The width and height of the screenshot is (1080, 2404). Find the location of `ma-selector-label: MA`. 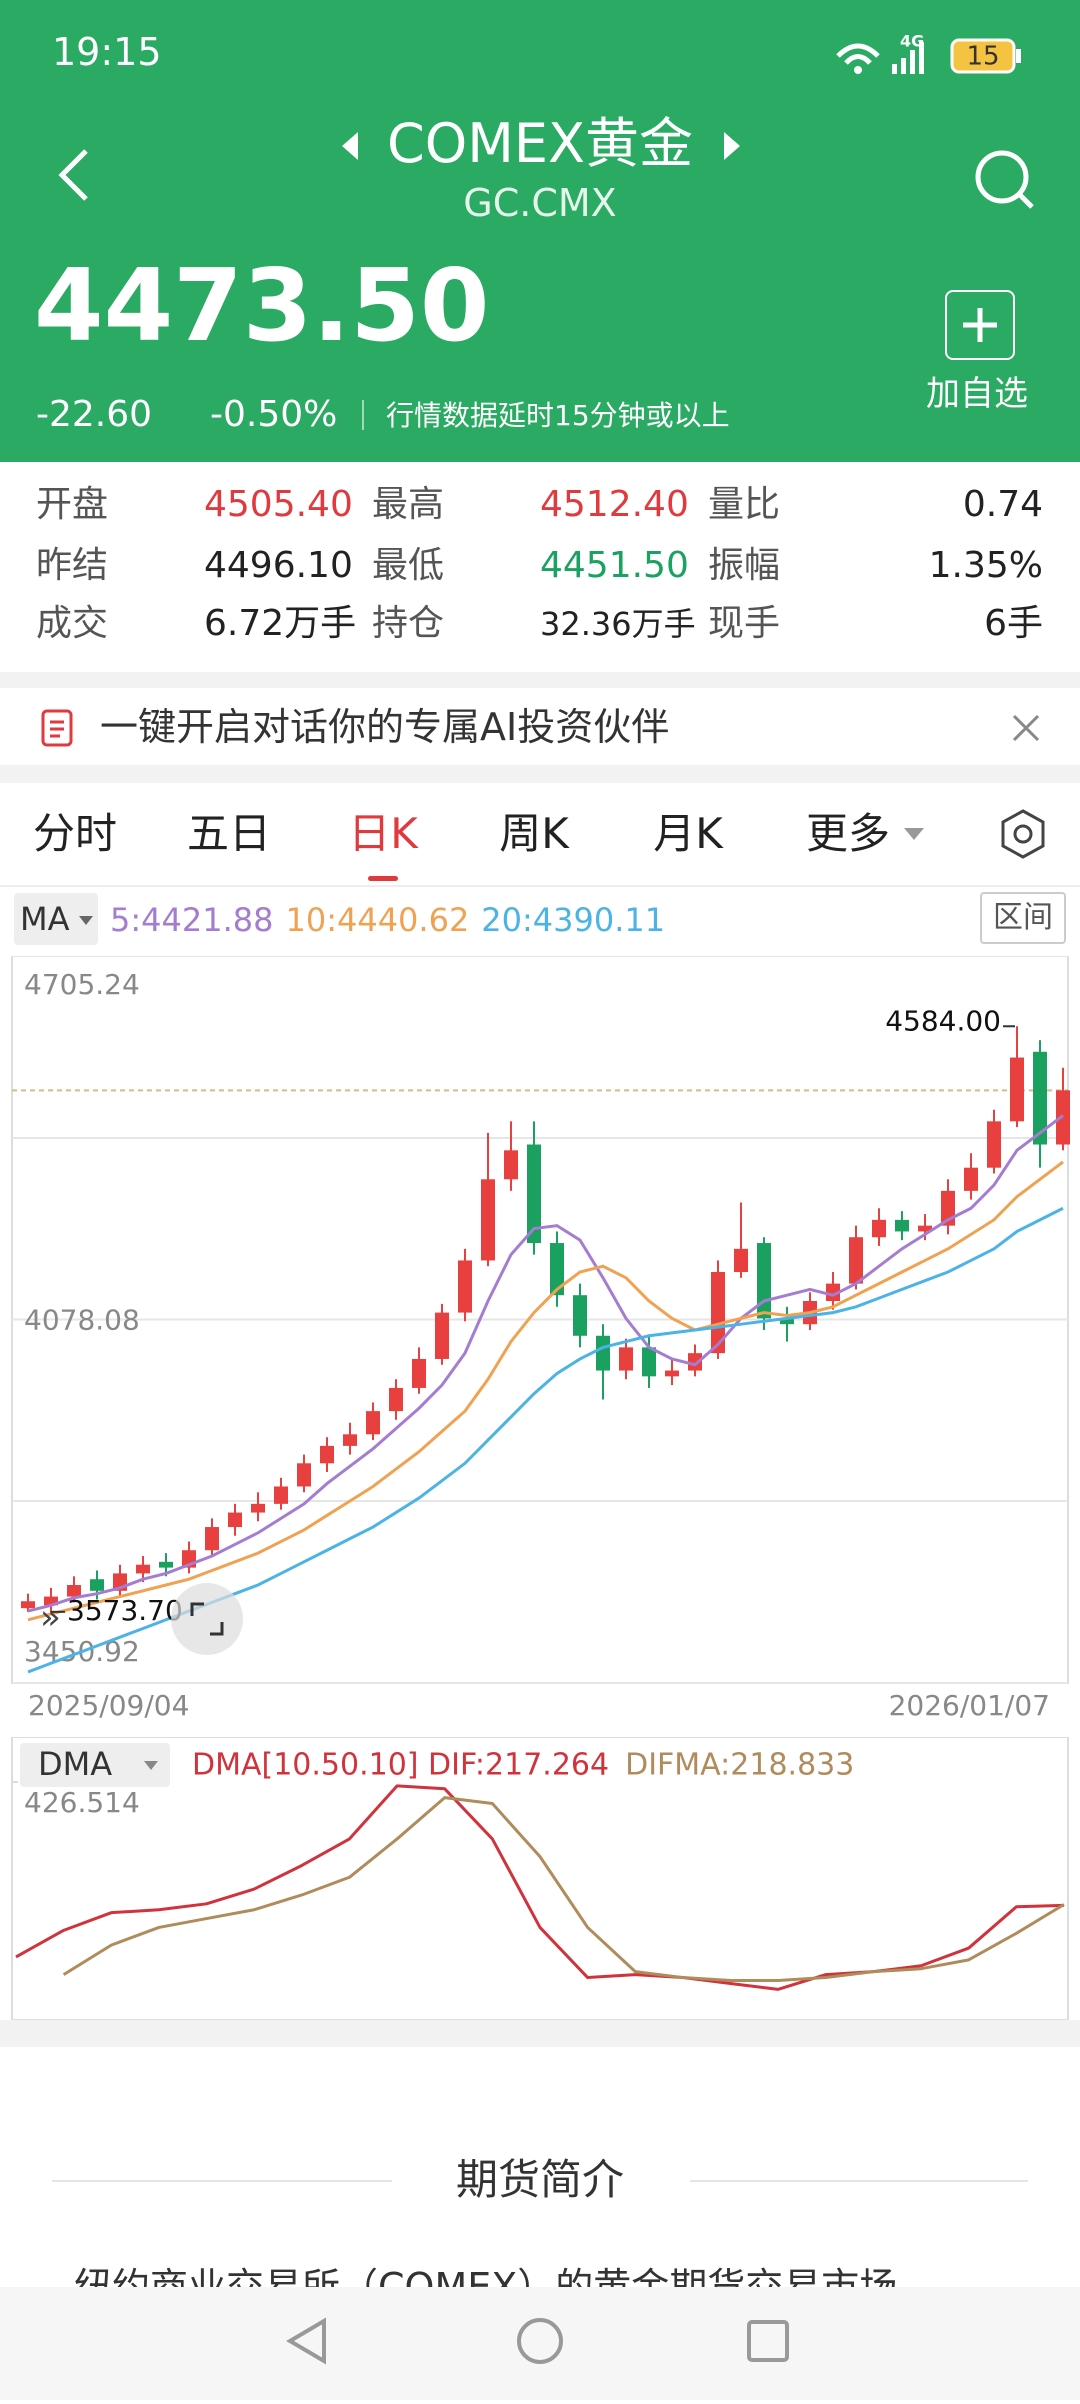

ma-selector-label: MA is located at coordinates (45, 919).